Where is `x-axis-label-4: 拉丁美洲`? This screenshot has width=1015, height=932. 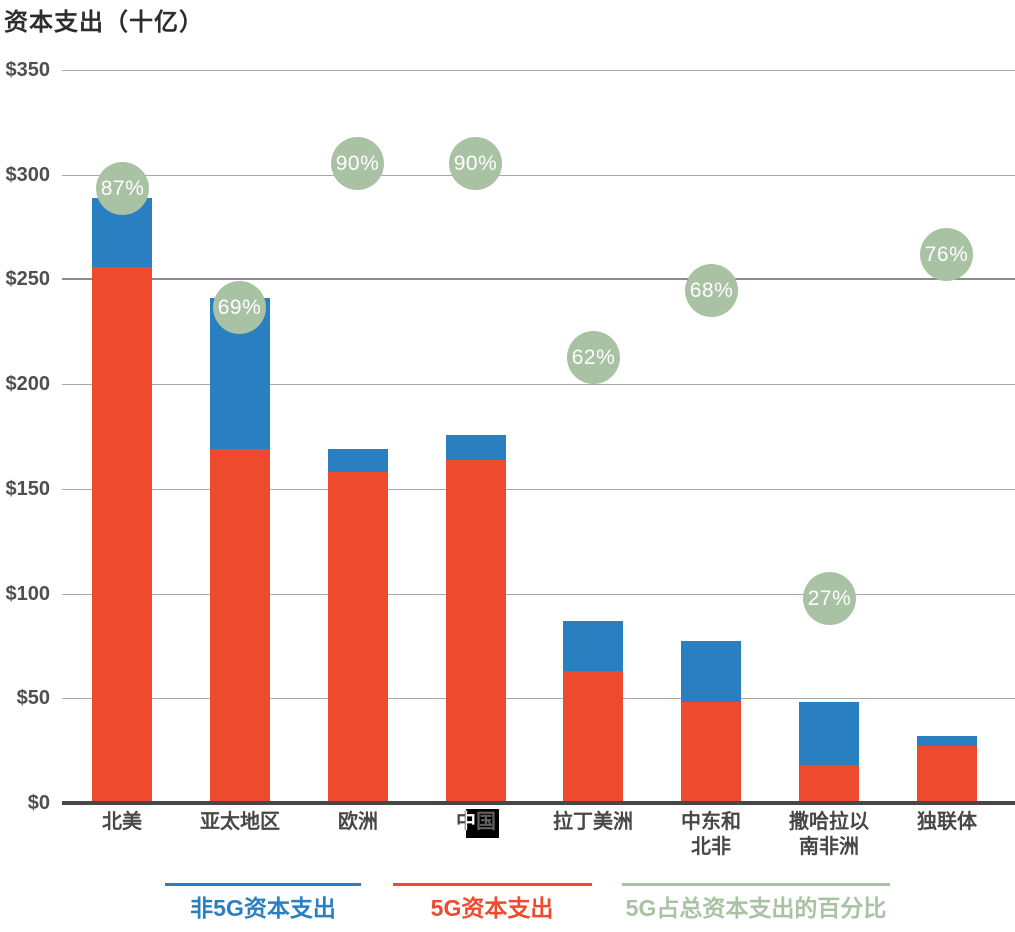
x-axis-label-4: 拉丁美洲 is located at coordinates (593, 822).